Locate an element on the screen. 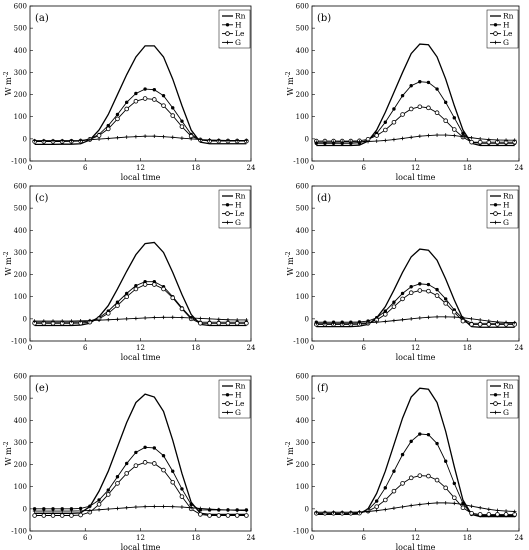 The height and width of the screenshot is (550, 529). y-tick-label: 500 is located at coordinates (20, 209).